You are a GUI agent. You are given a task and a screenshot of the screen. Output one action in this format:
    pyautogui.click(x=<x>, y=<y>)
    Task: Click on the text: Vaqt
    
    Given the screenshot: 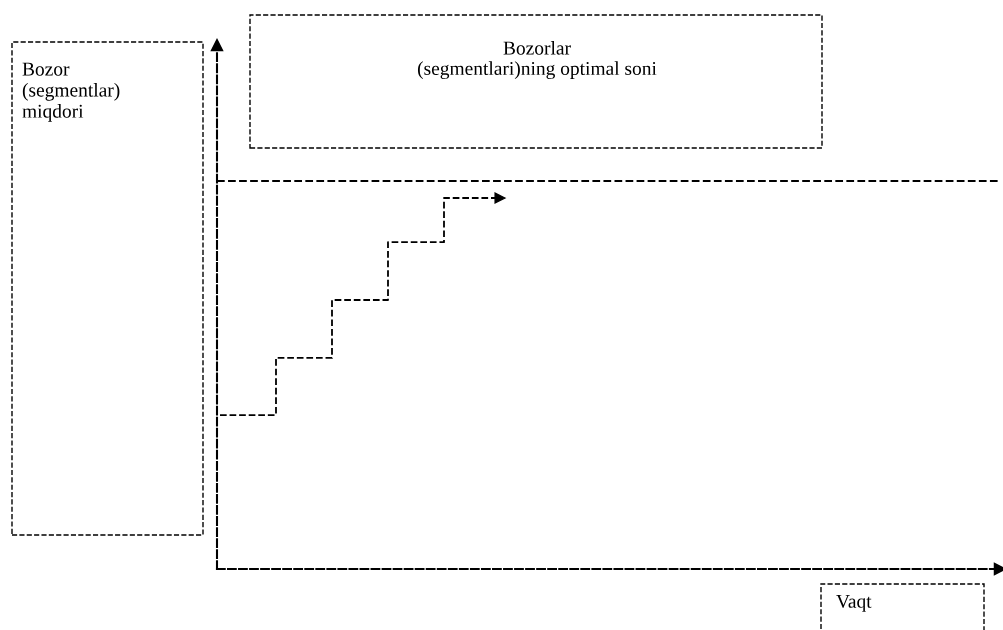 What is the action you would take?
    pyautogui.click(x=854, y=603)
    